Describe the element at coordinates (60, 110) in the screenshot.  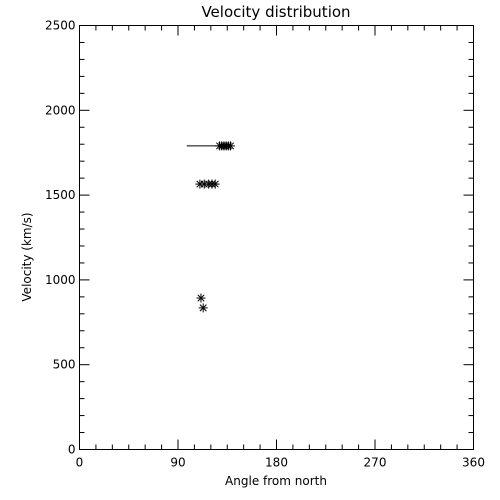
I see `y-tick-label: 2000` at that location.